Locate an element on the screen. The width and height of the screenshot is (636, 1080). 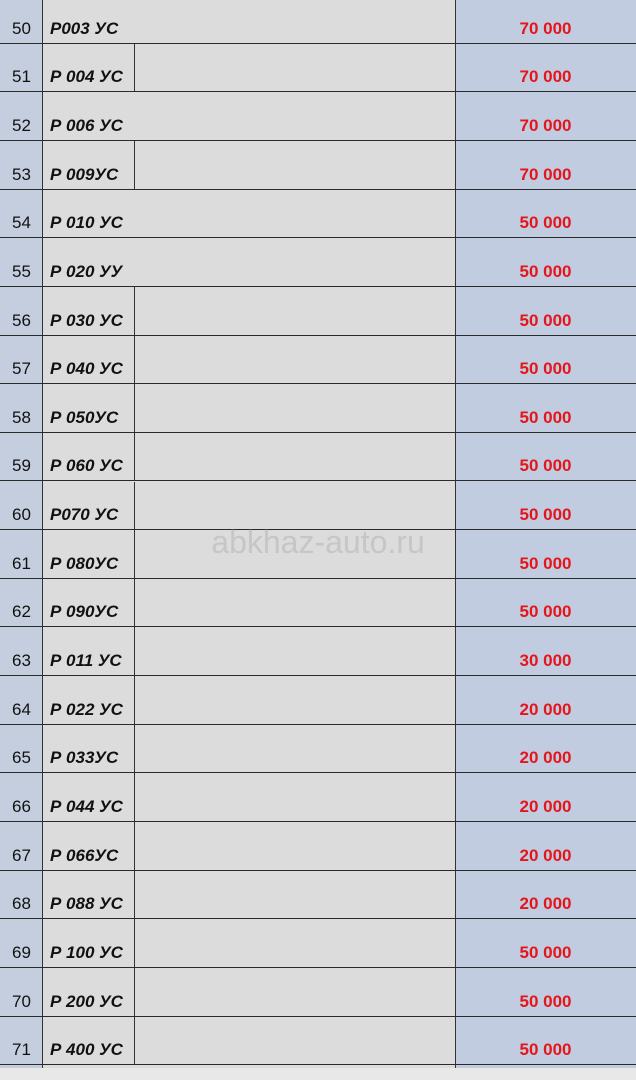
row-number: 55 is located at coordinates (21, 271).